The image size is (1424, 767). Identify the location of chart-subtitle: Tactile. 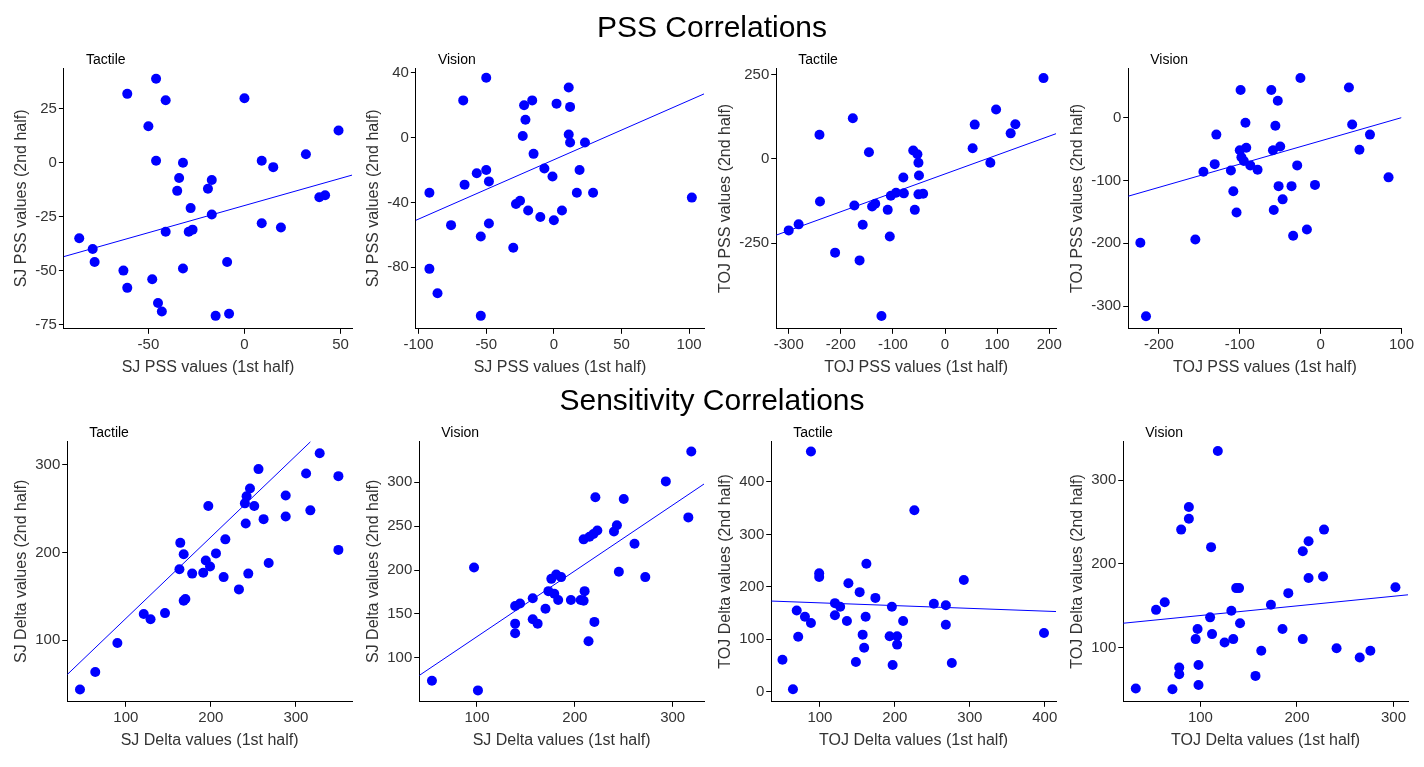
(105, 58).